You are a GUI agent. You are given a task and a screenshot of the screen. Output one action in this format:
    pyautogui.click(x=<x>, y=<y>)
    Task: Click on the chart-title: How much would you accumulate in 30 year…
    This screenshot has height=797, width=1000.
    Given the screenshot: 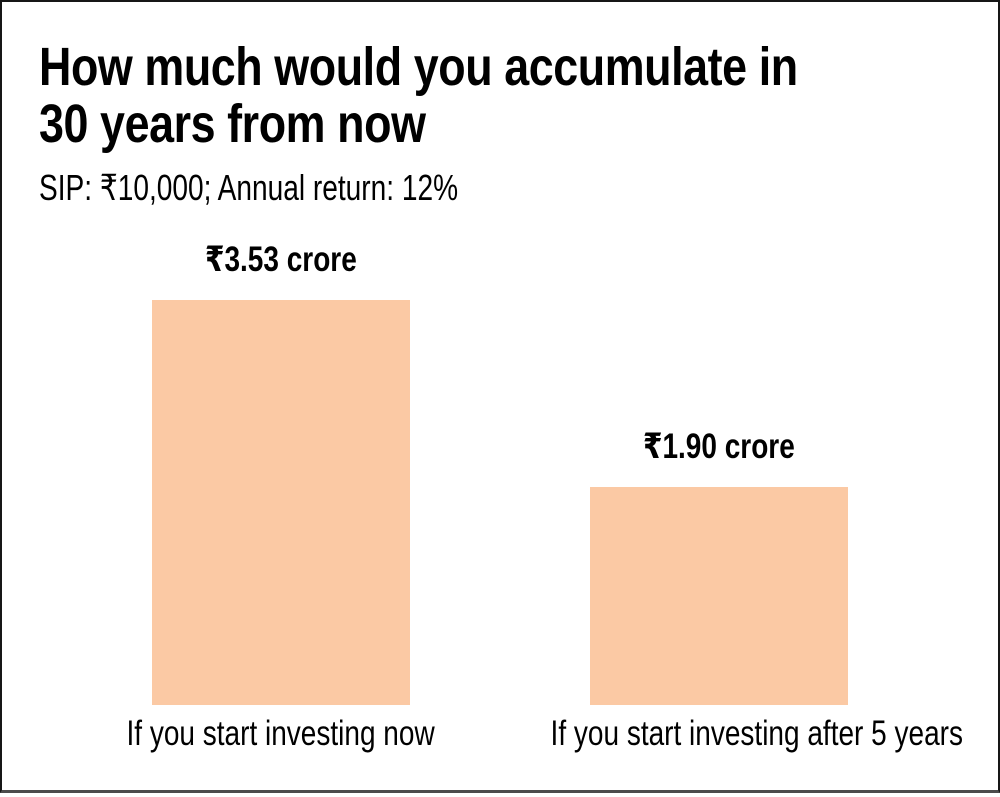 What is the action you would take?
    pyautogui.click(x=496, y=96)
    